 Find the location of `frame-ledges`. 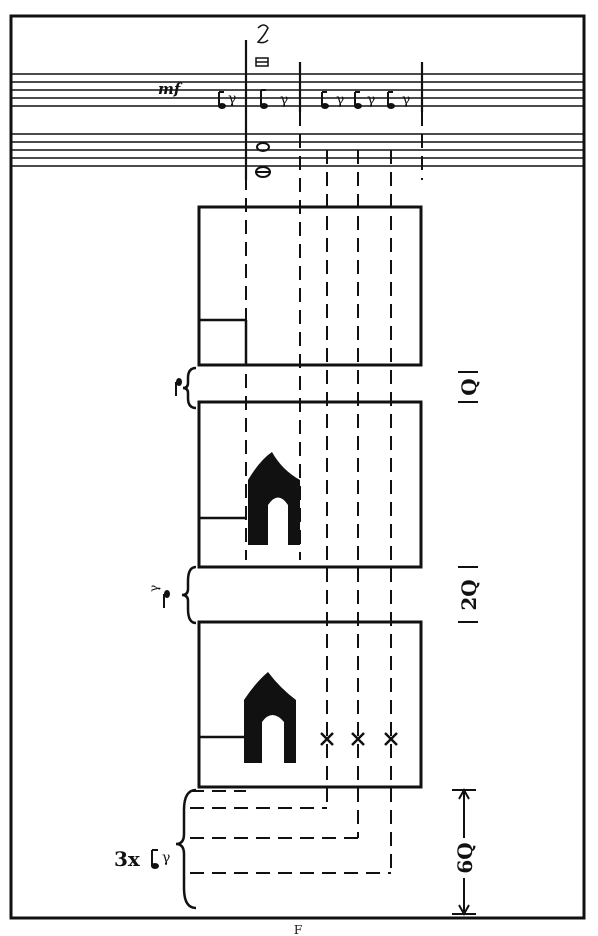

frame-ledges is located at coordinates (223, 528).